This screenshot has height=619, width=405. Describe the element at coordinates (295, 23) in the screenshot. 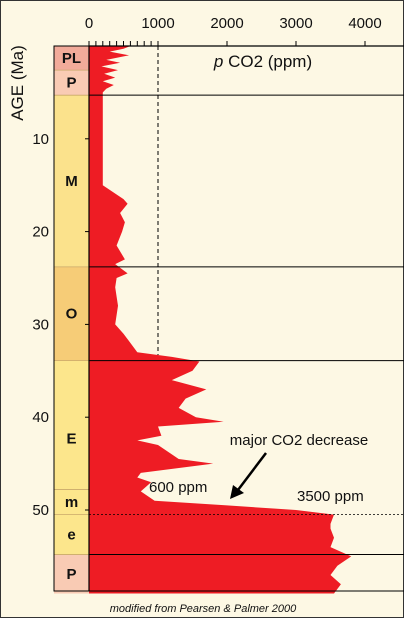

I see `x-tick-label-3: 3000` at that location.